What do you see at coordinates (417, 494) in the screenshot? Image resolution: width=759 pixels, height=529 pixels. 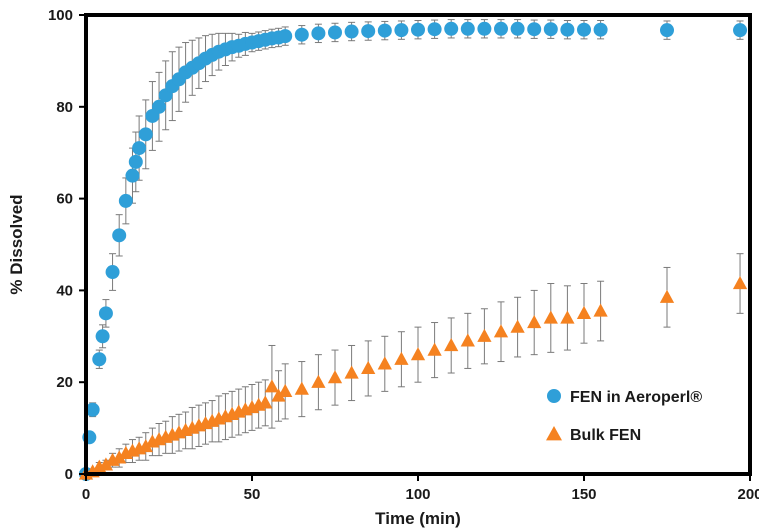 I see `x-tick-label: 100` at bounding box center [417, 494].